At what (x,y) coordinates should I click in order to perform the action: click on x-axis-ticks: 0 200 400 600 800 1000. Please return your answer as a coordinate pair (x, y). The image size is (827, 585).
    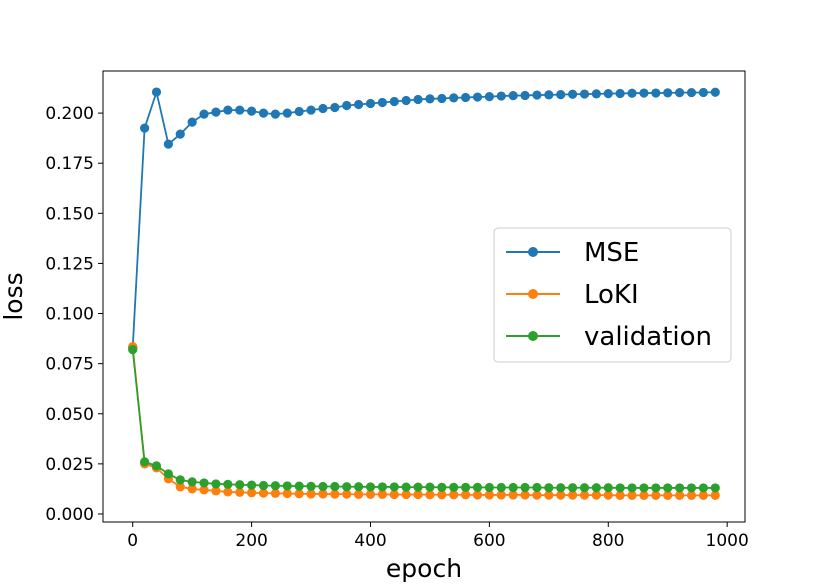
    Looking at the image, I should click on (438, 536).